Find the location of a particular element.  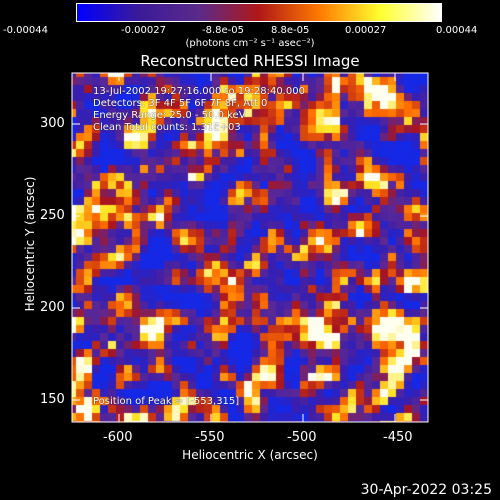

x-tick-label: -500 is located at coordinates (302, 437).